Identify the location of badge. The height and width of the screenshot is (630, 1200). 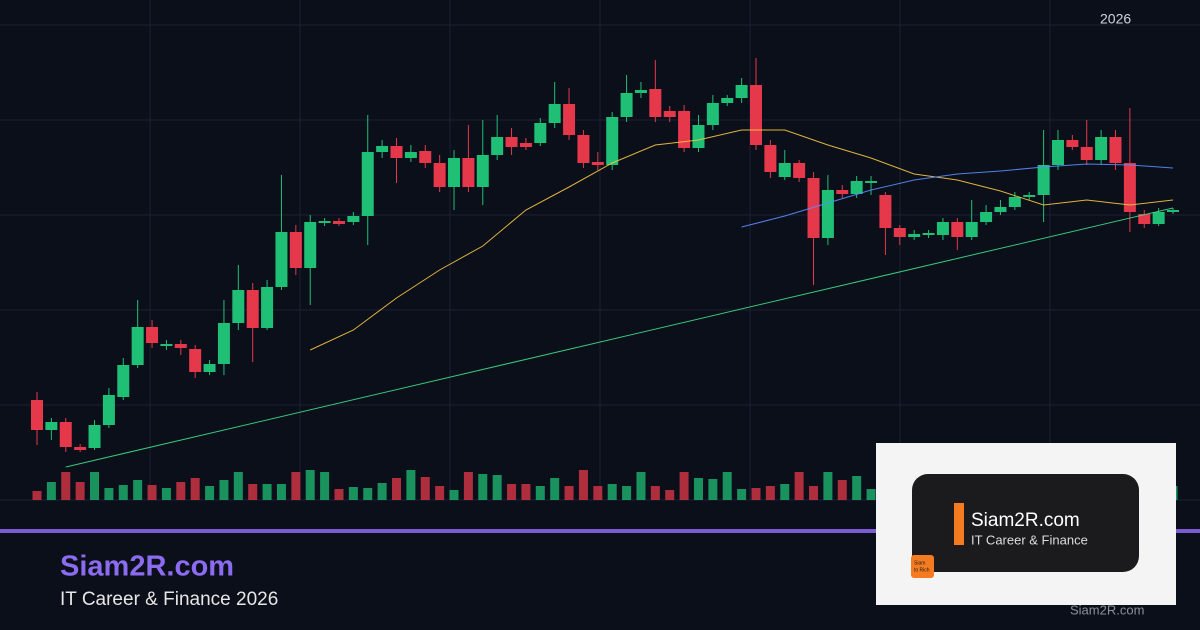
(922, 566).